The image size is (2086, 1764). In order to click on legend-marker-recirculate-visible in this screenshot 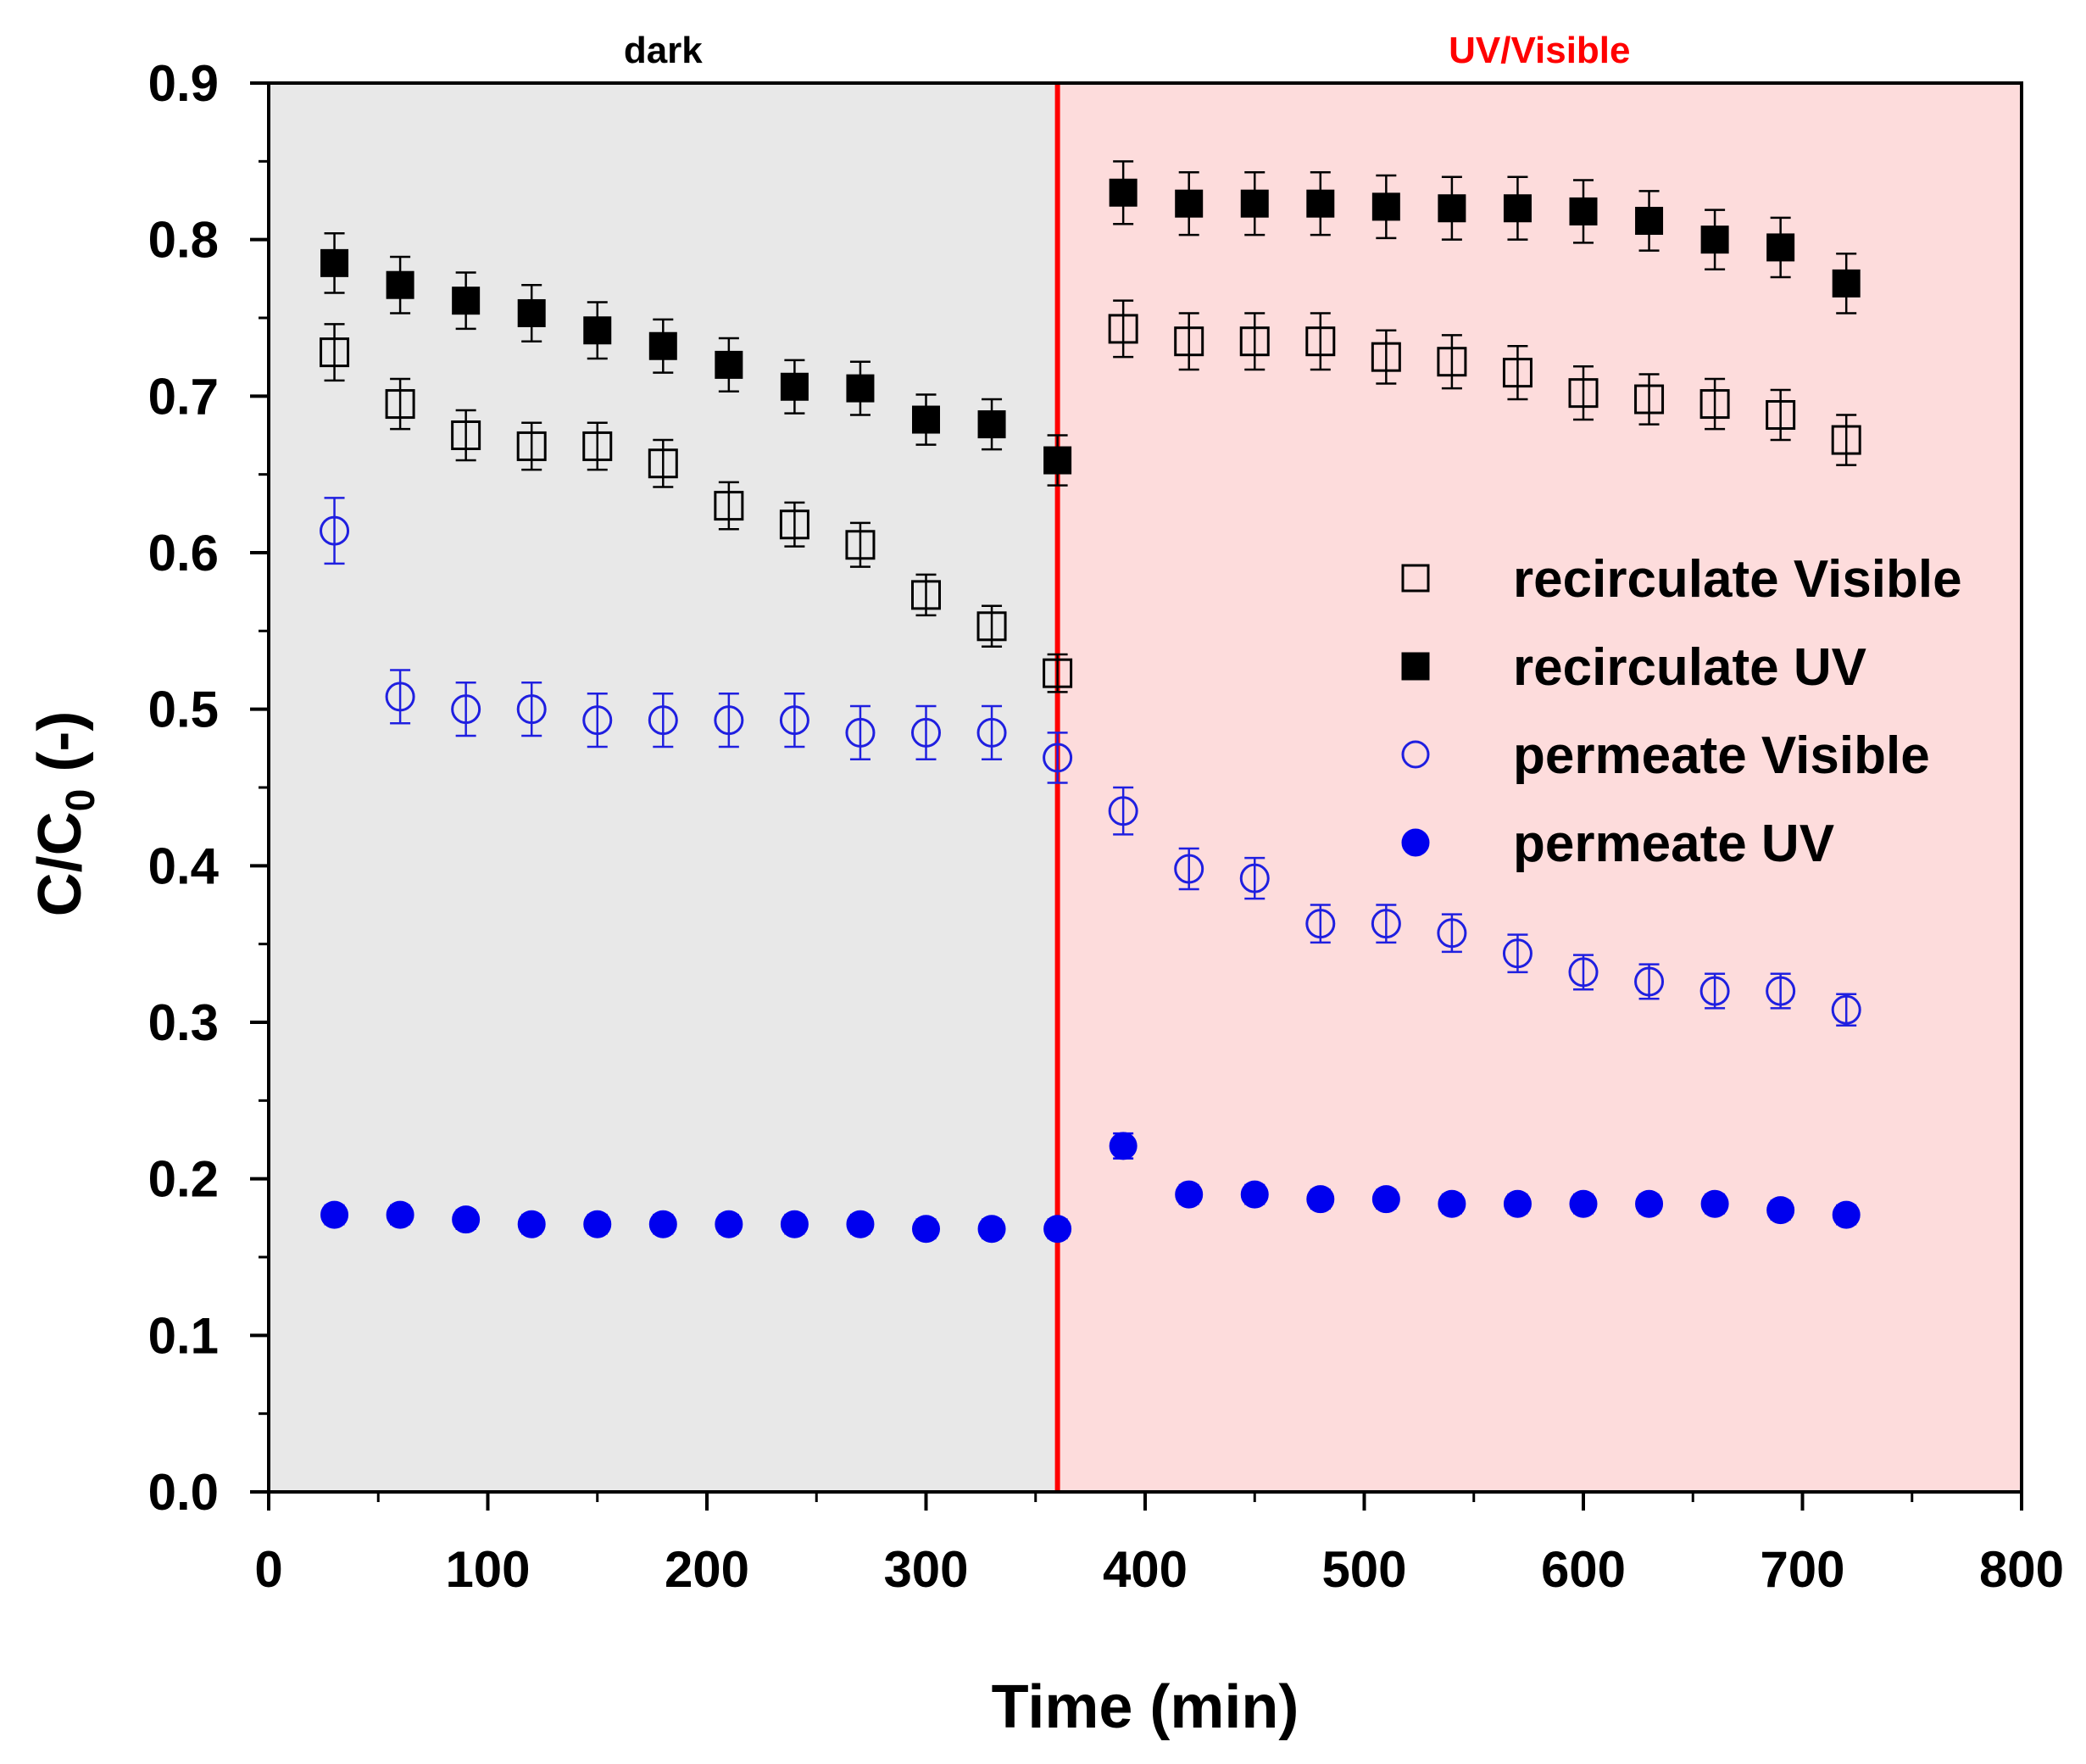, I will do `click(1416, 578)`.